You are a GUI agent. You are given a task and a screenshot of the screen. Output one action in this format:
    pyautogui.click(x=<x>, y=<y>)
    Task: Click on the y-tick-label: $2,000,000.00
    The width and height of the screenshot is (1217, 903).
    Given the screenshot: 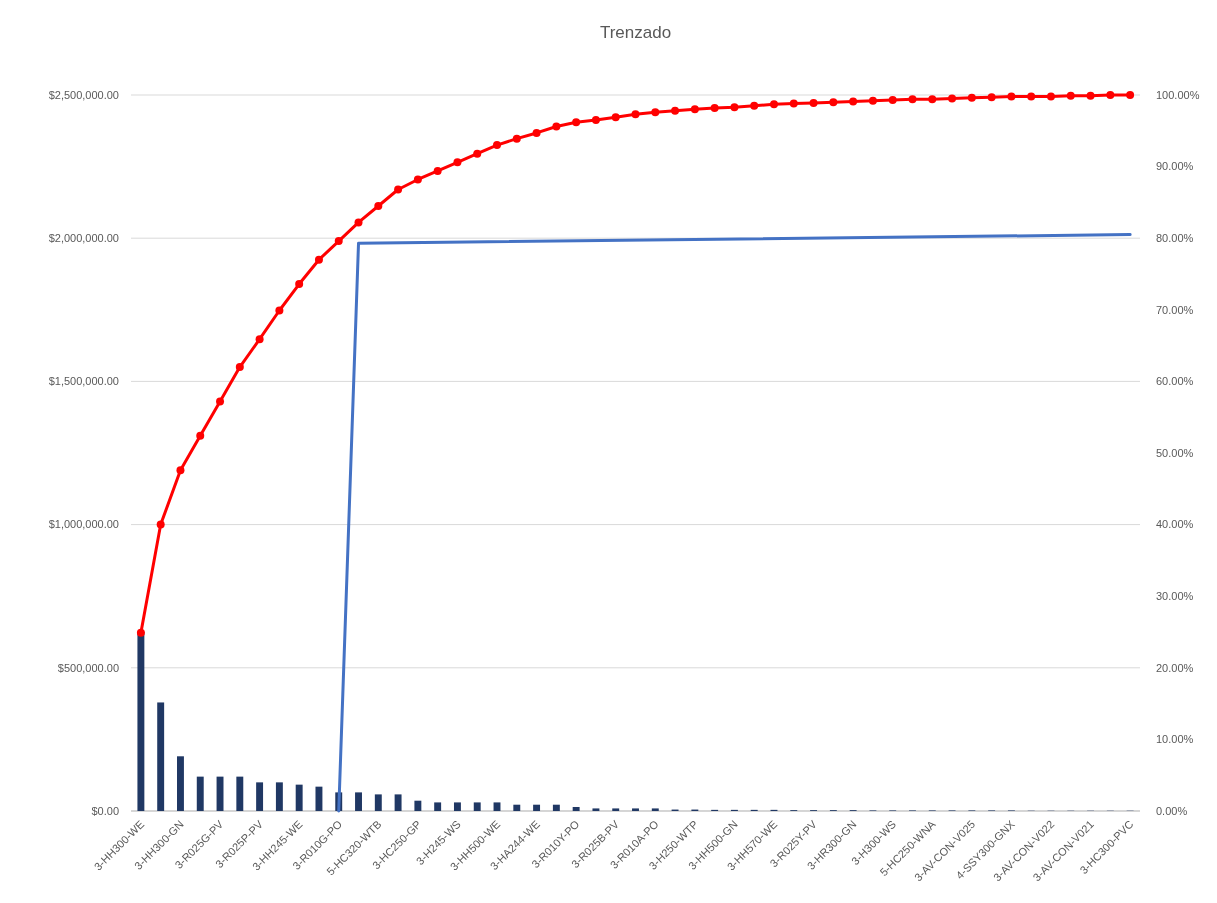 What is the action you would take?
    pyautogui.click(x=83, y=238)
    